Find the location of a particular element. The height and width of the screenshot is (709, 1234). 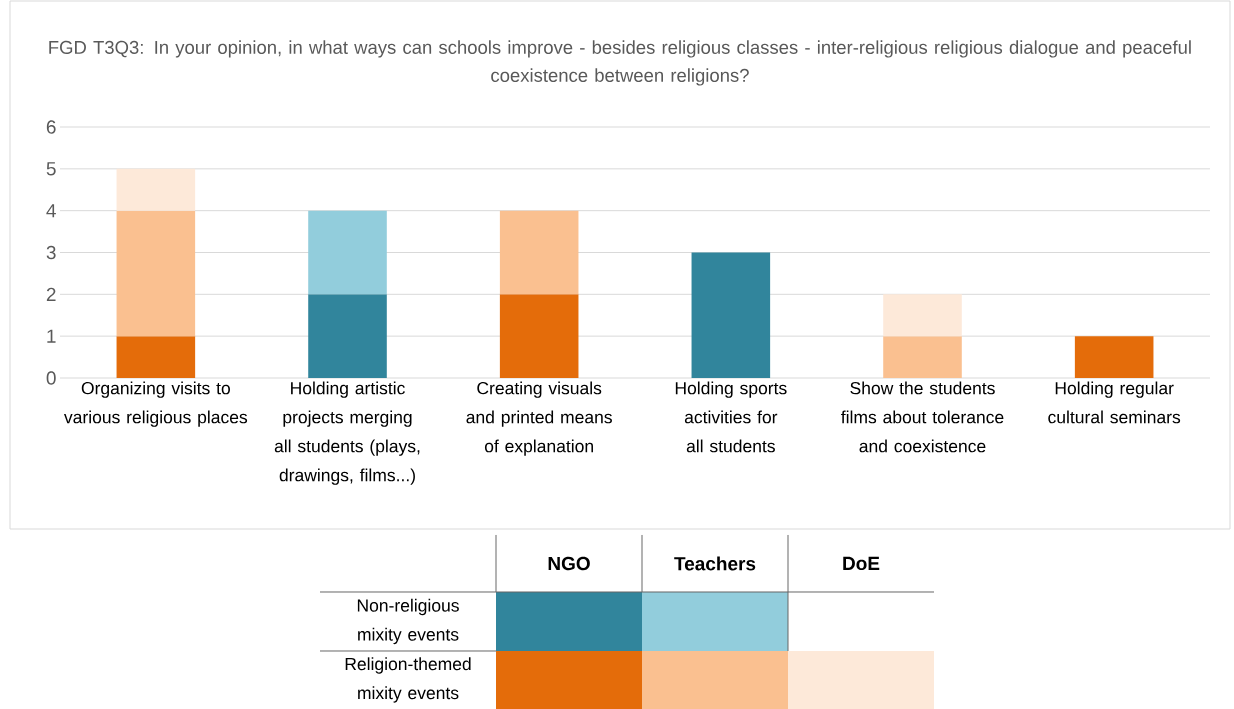

text: Teachers is located at coordinates (715, 563).